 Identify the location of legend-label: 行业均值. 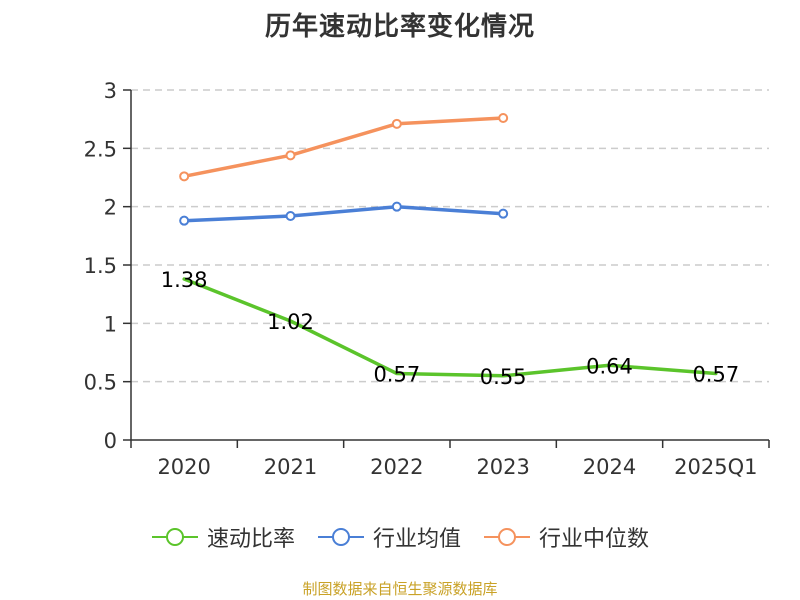
(416, 539).